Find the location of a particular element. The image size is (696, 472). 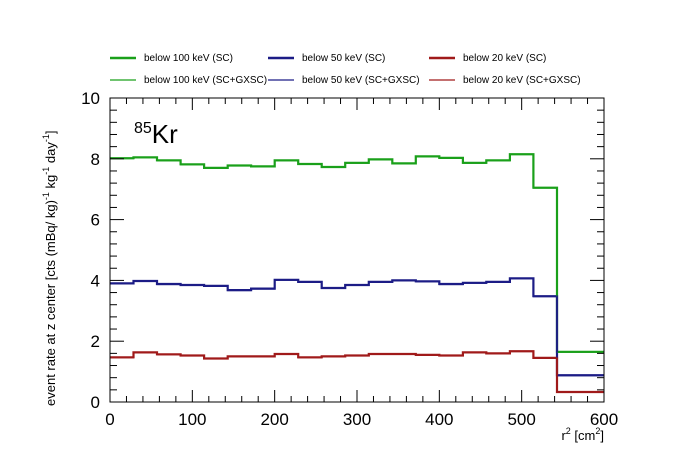

legend-label: below 50 keV (SC) is located at coordinates (343, 58).